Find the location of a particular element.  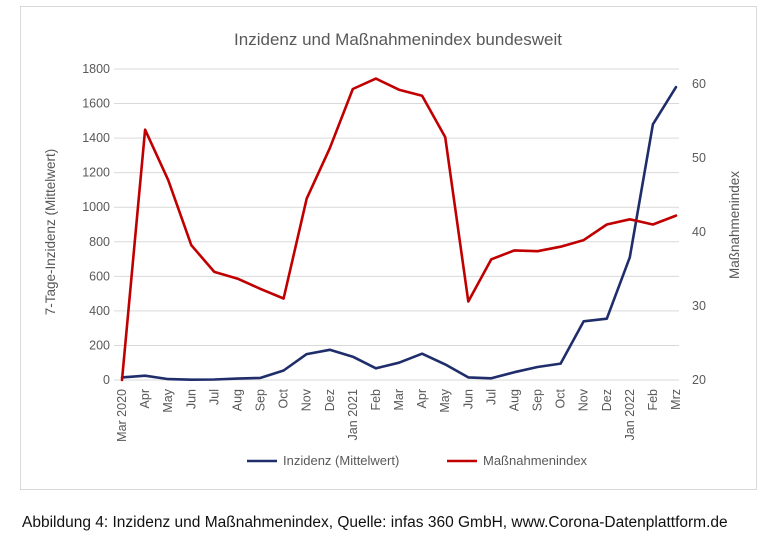

chart-title: Inzidenz und Maßnahmenindex bundesweit is located at coordinates (398, 39).